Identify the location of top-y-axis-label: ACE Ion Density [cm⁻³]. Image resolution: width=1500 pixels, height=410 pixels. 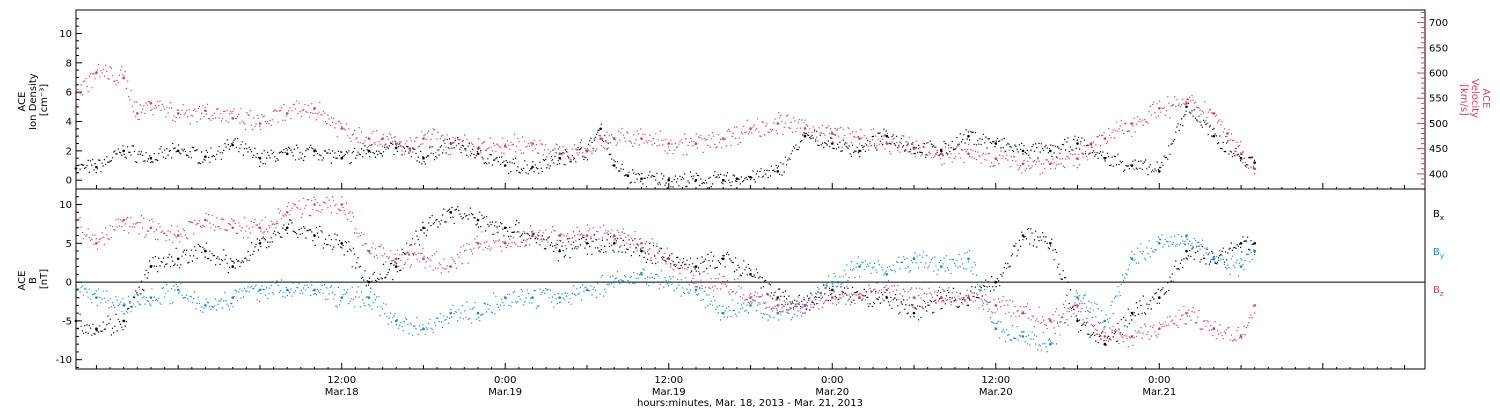
(33, 100).